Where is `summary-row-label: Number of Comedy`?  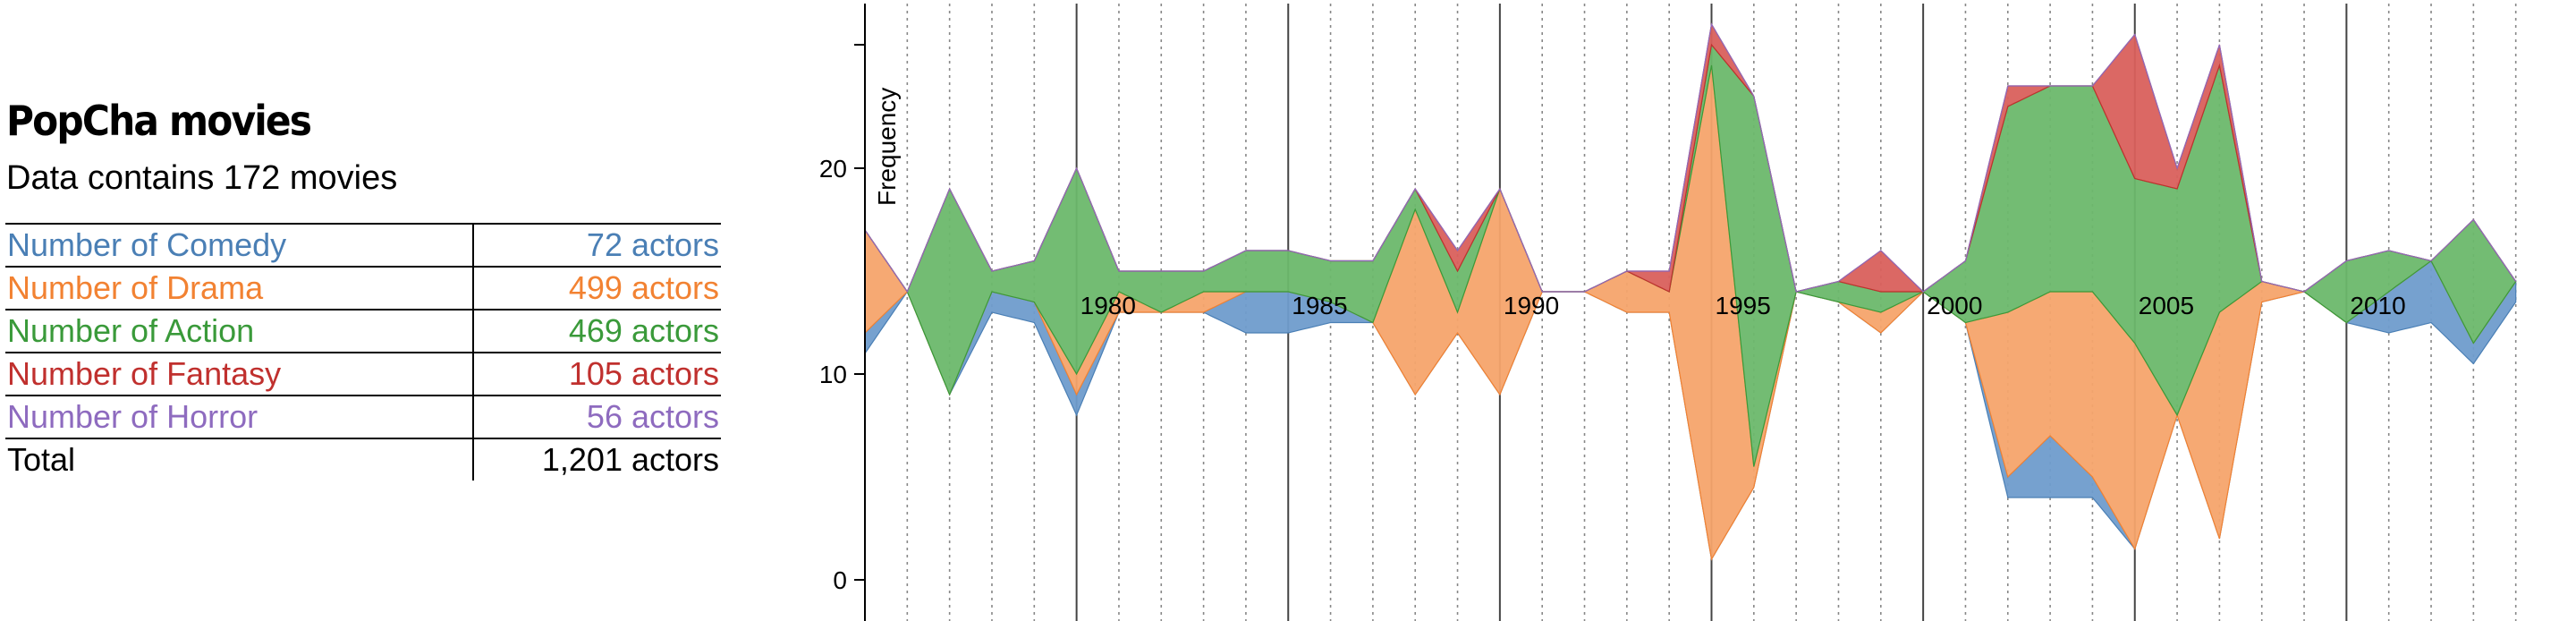
summary-row-label: Number of Comedy is located at coordinates (239, 245).